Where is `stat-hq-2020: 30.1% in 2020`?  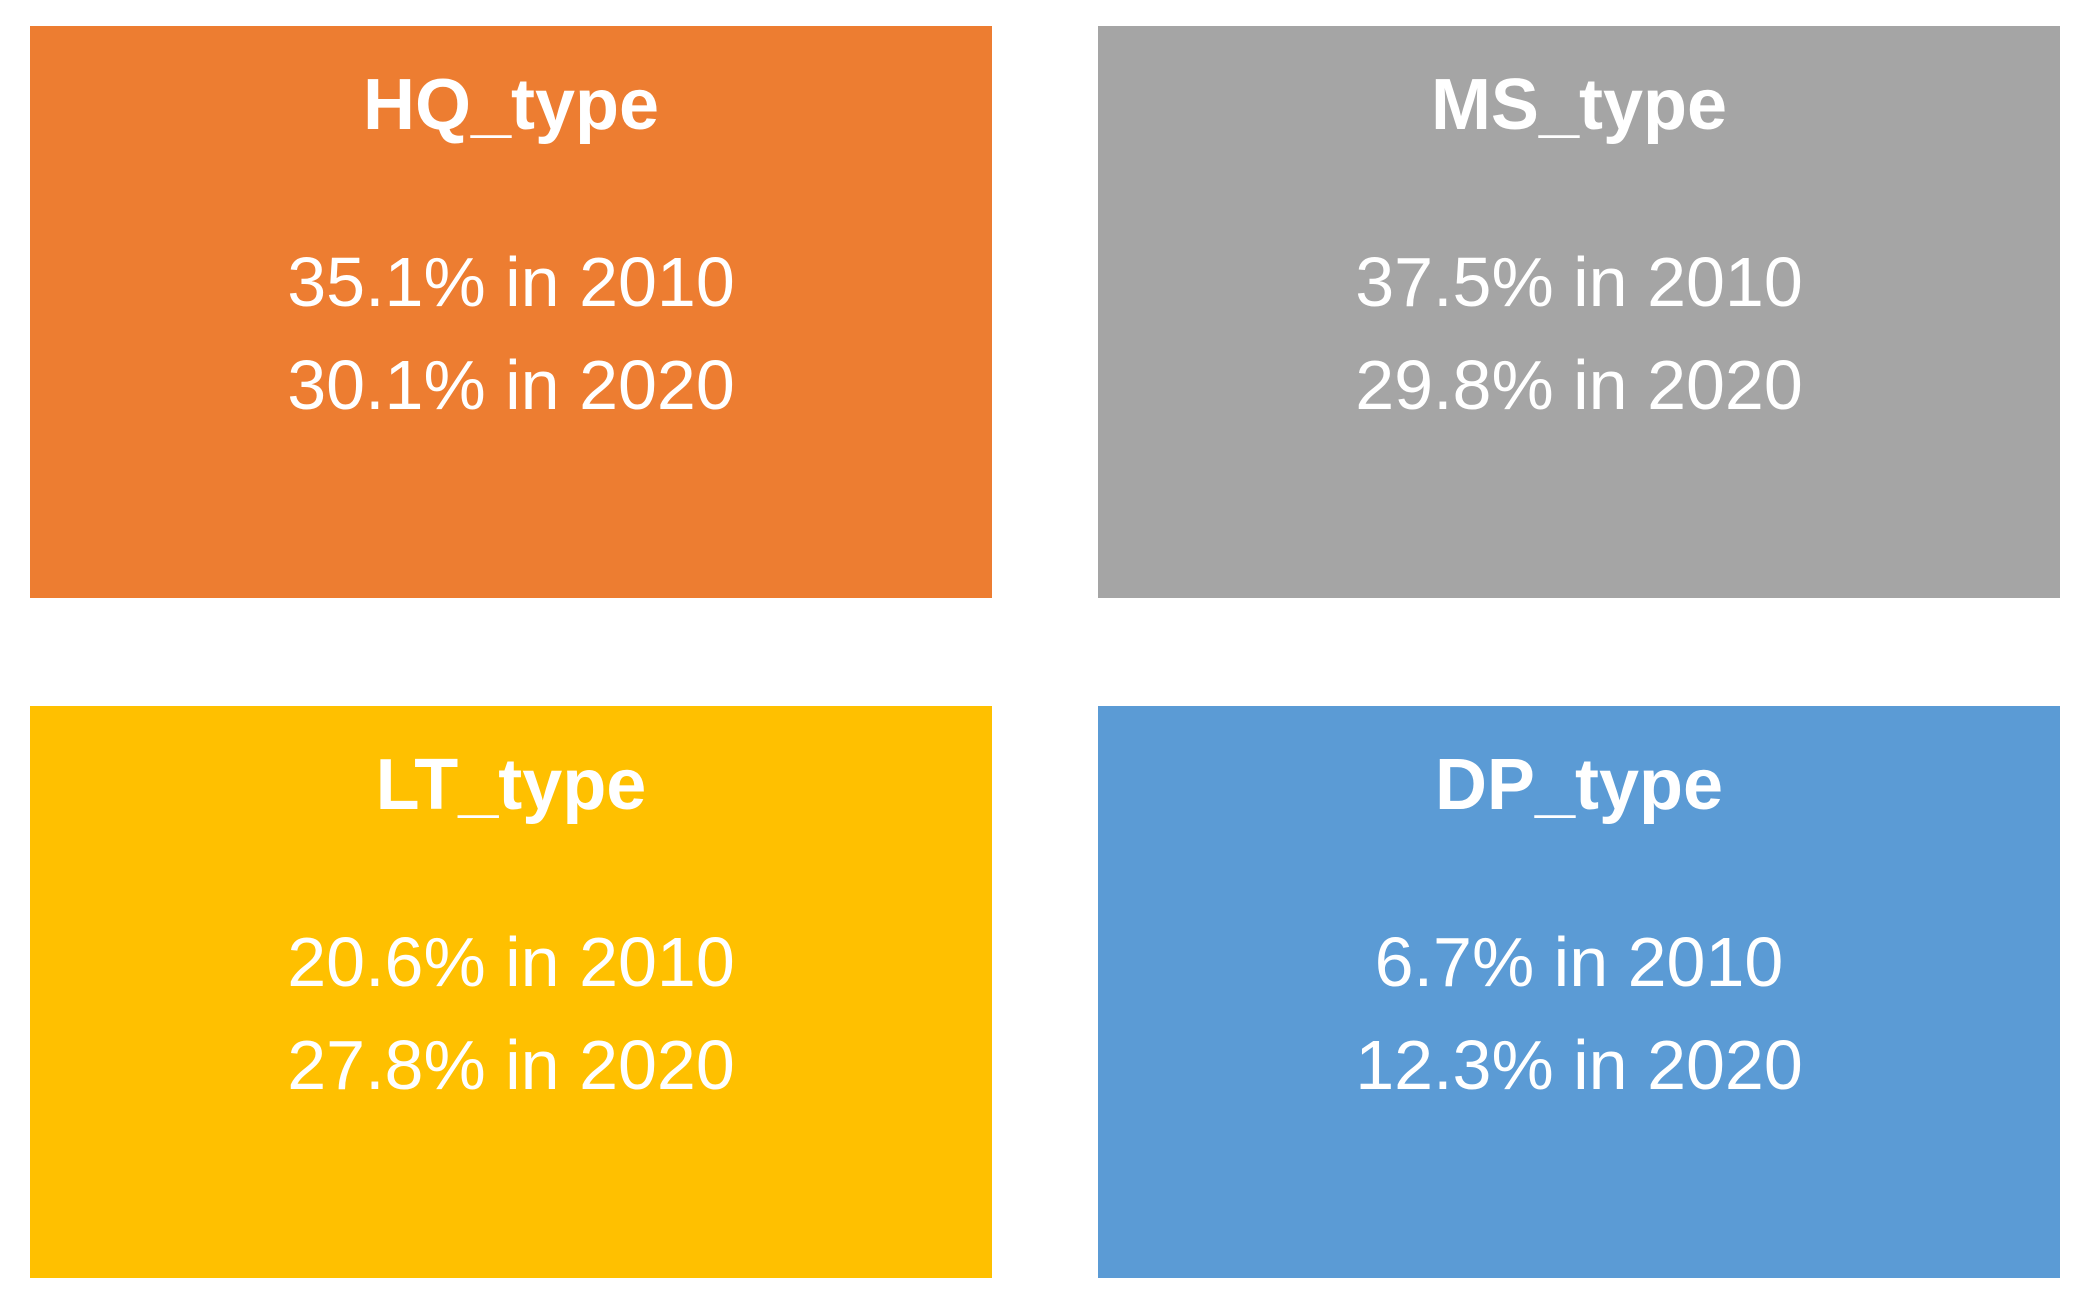 stat-hq-2020: 30.1% in 2020 is located at coordinates (511, 385).